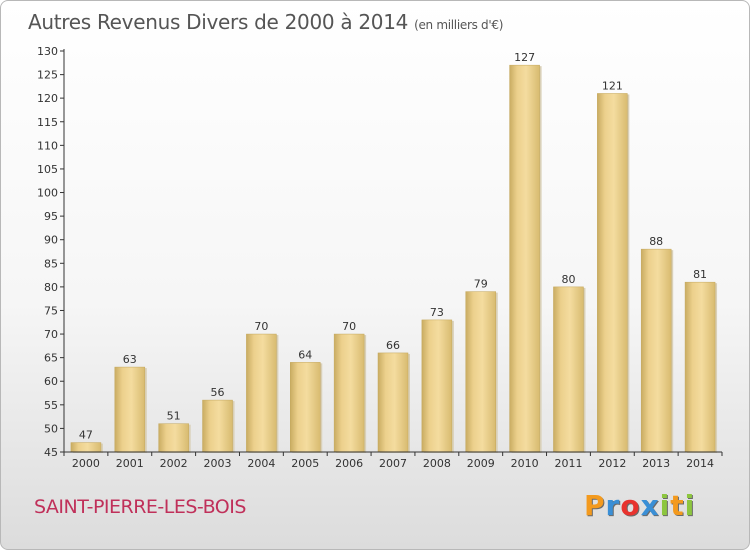  I want to click on data-label-2006: 70, so click(349, 326).